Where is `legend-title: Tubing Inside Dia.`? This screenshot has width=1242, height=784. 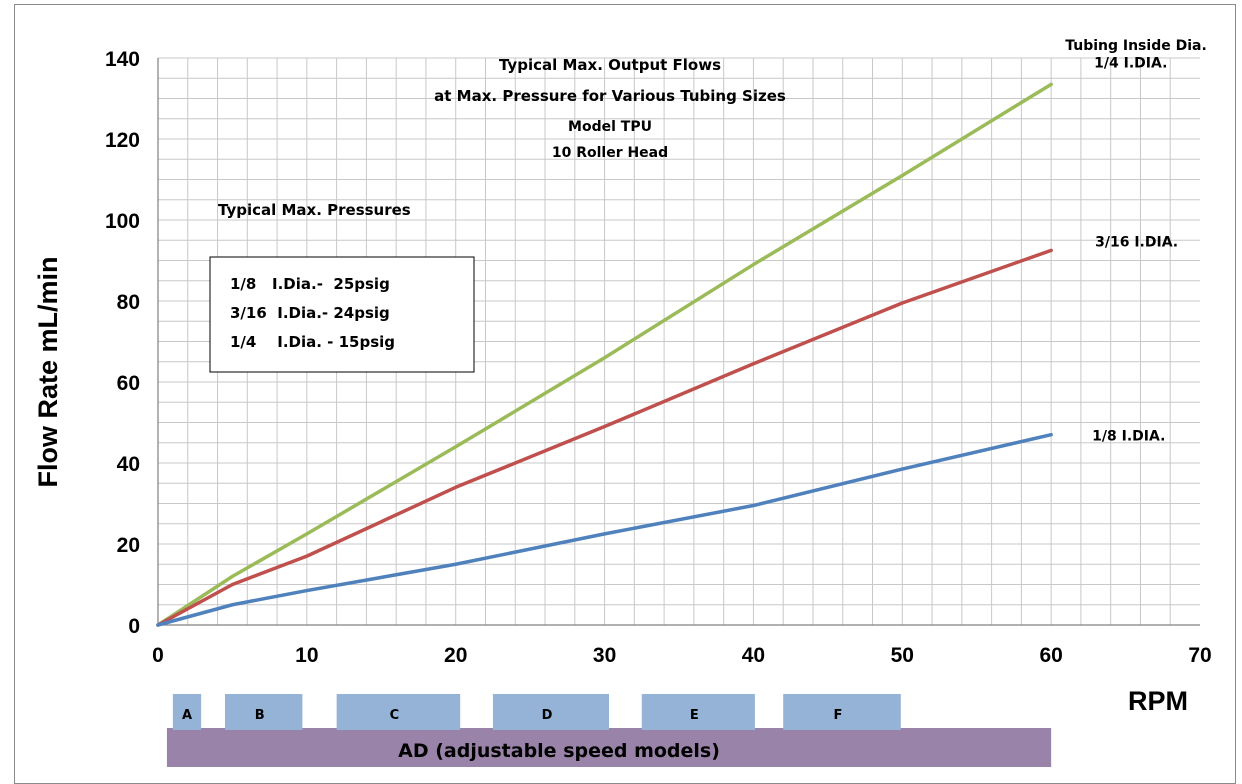
legend-title: Tubing Inside Dia. is located at coordinates (1136, 46).